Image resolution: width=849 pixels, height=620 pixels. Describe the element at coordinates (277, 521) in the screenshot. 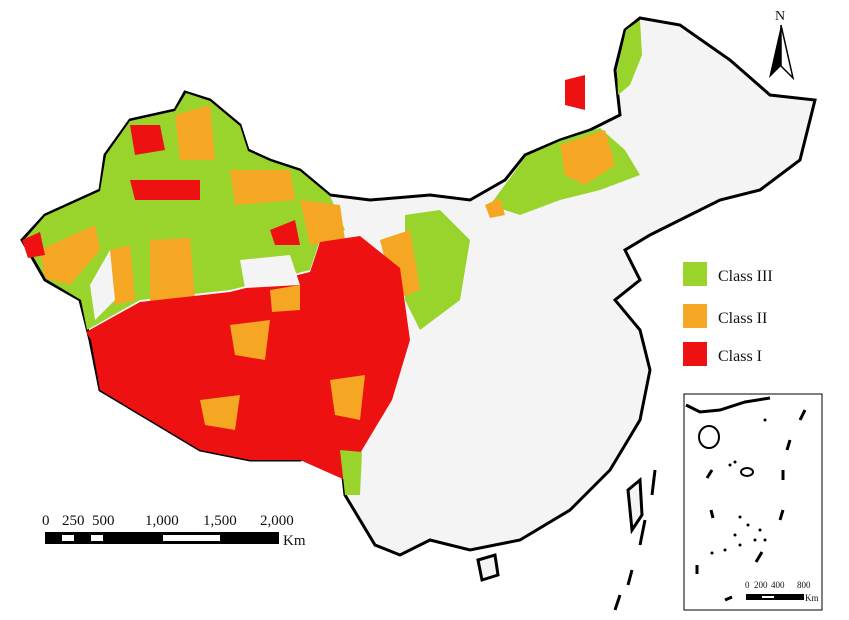

I see `scale-tick: 2,000` at that location.